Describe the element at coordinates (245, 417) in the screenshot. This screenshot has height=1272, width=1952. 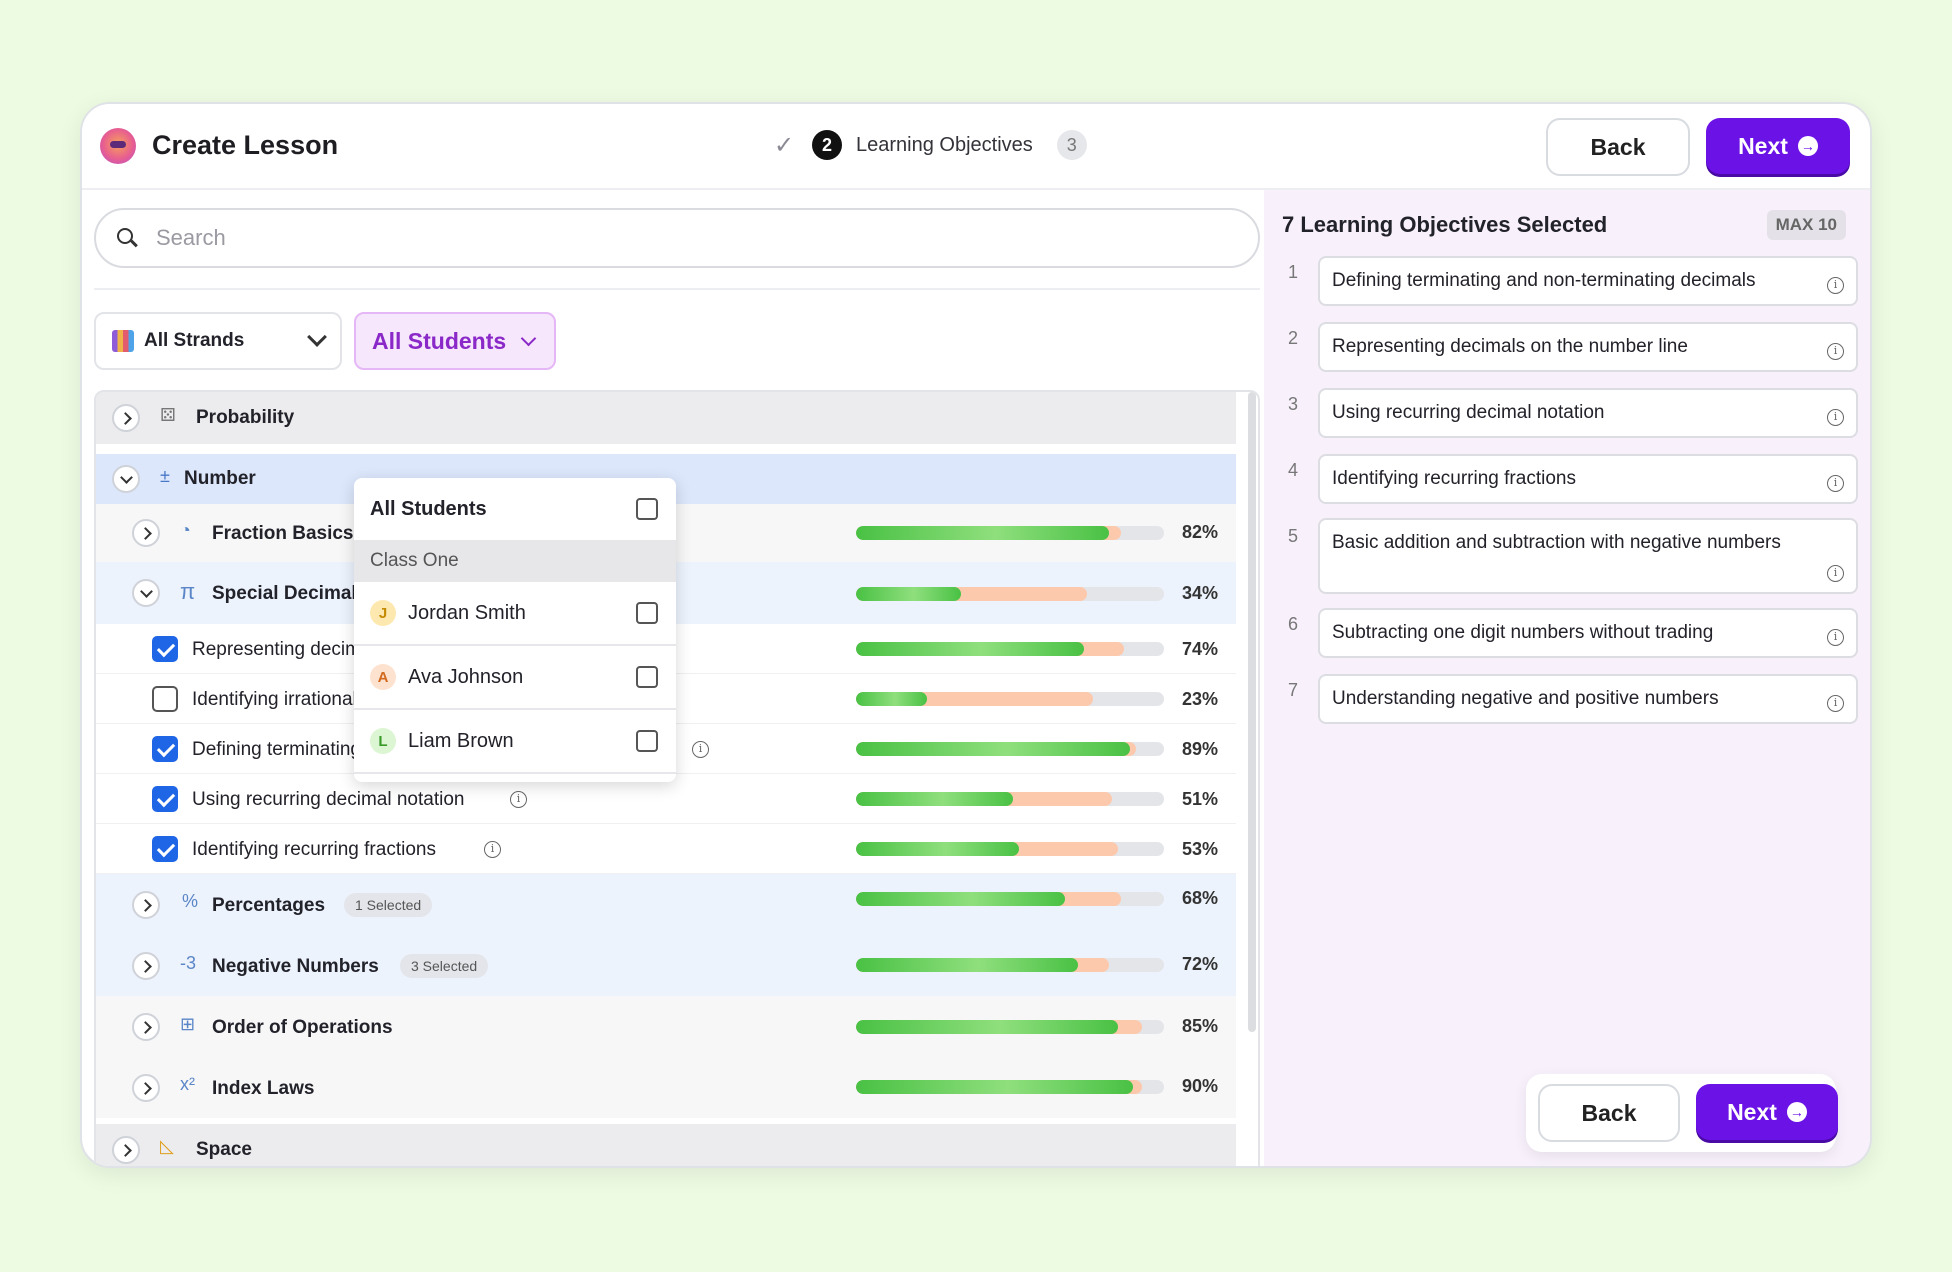
I see `strand-label: Probability` at that location.